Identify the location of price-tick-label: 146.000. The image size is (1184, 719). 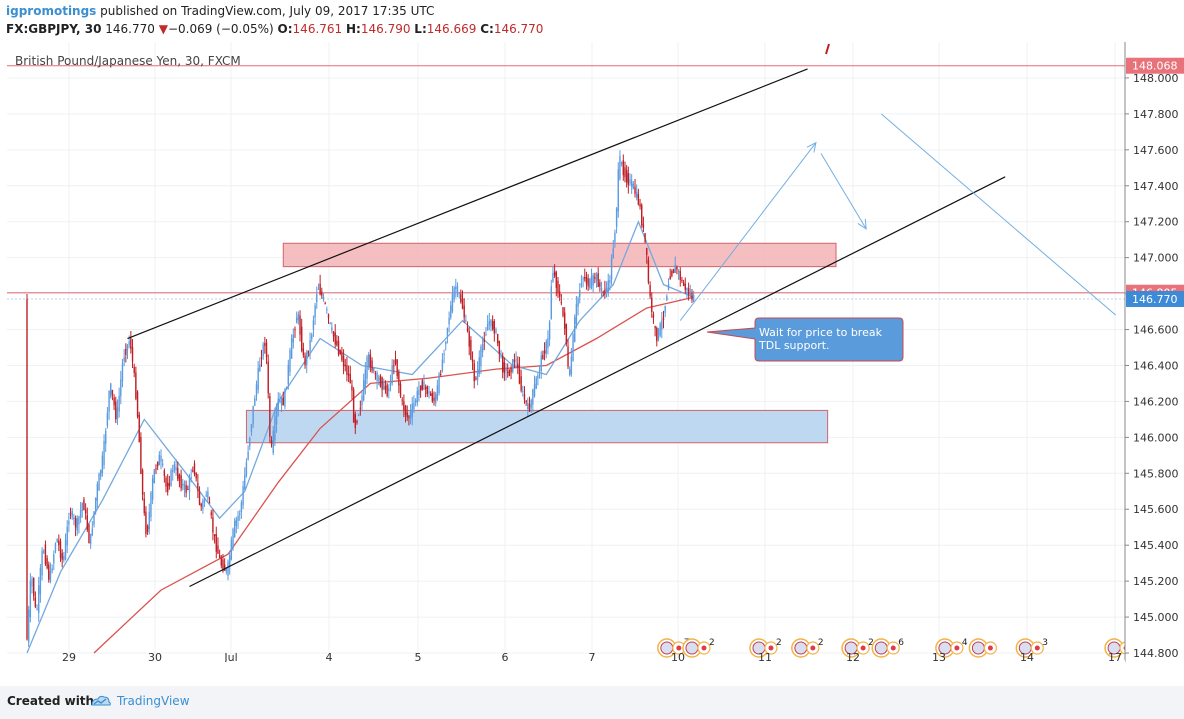
(1156, 437).